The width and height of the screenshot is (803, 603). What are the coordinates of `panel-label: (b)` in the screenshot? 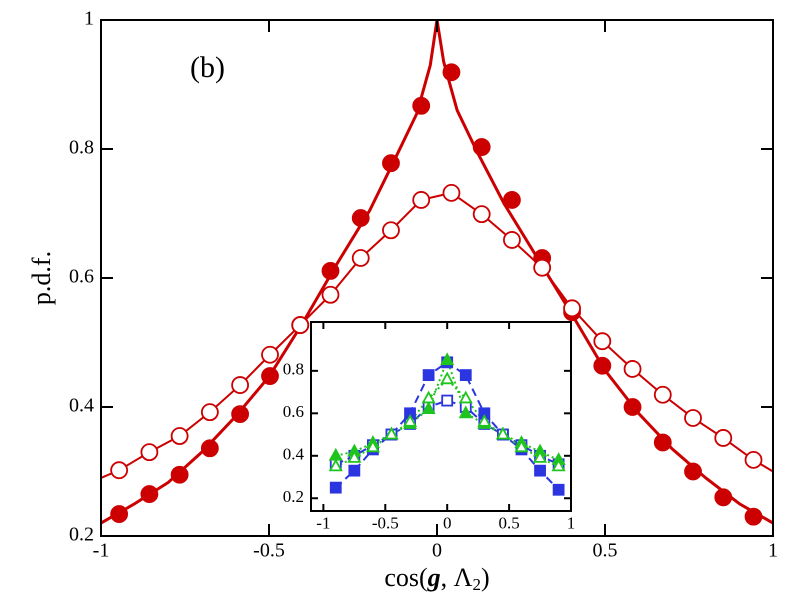 It's located at (207, 67).